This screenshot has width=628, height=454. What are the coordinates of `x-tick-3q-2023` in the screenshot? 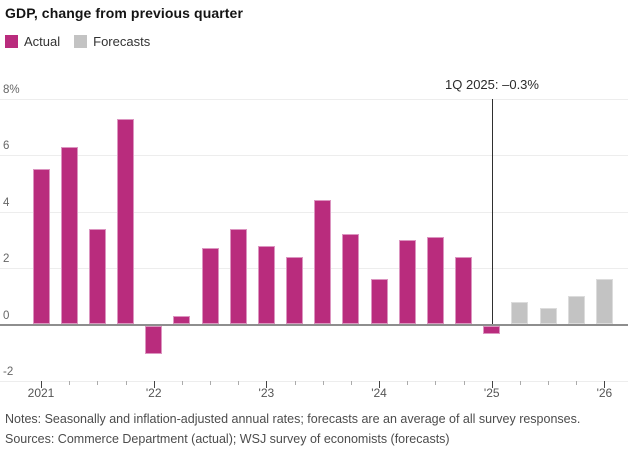 It's located at (323, 383).